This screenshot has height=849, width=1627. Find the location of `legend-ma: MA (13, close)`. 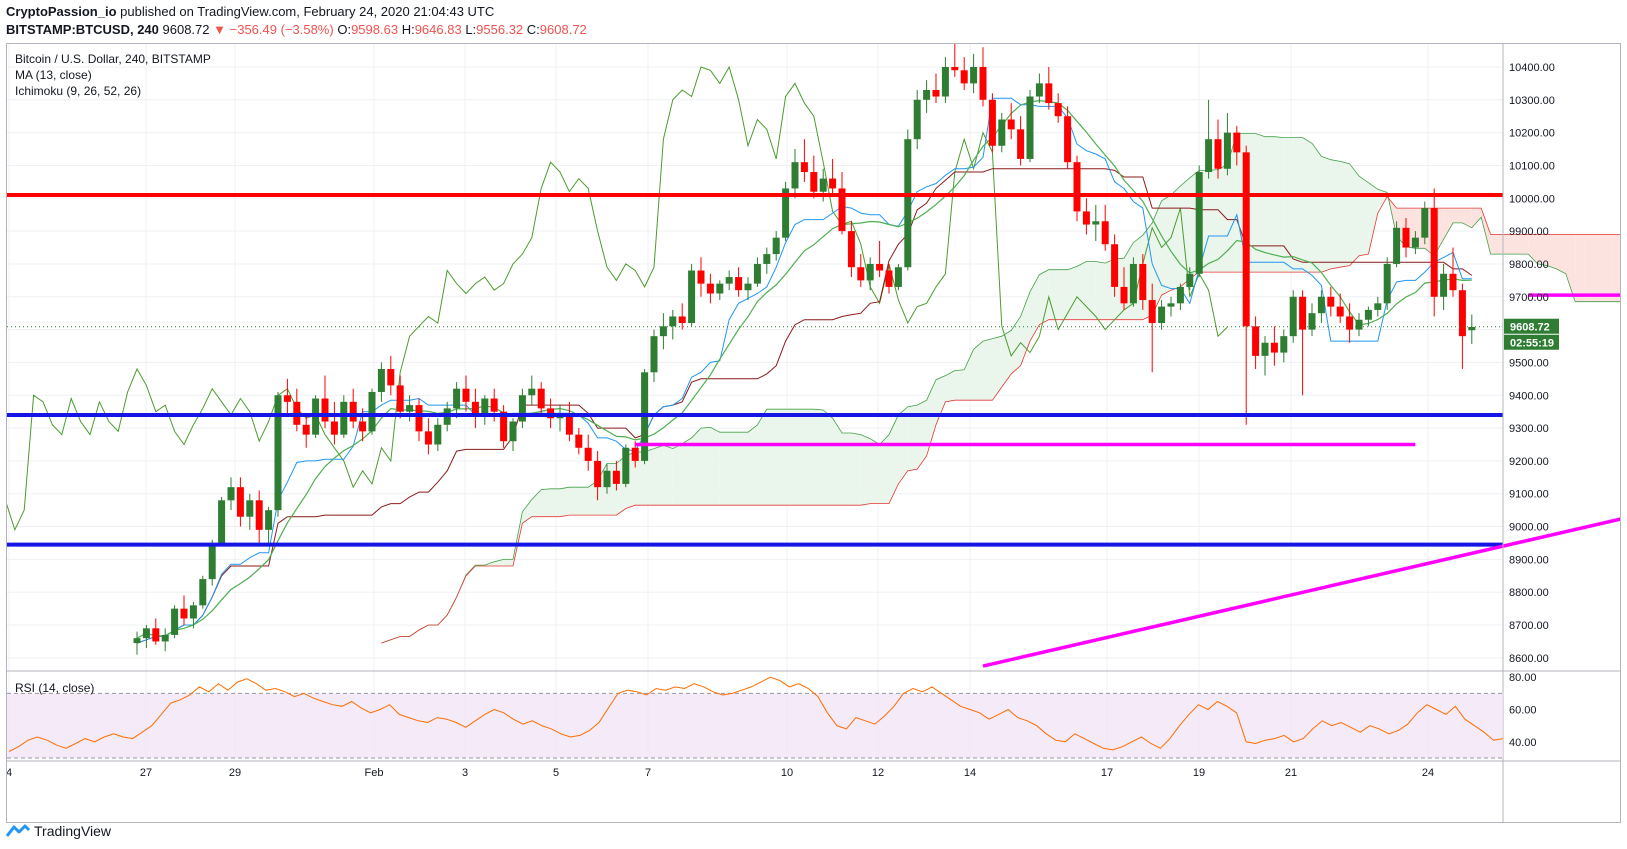

legend-ma: MA (13, close) is located at coordinates (53, 75).